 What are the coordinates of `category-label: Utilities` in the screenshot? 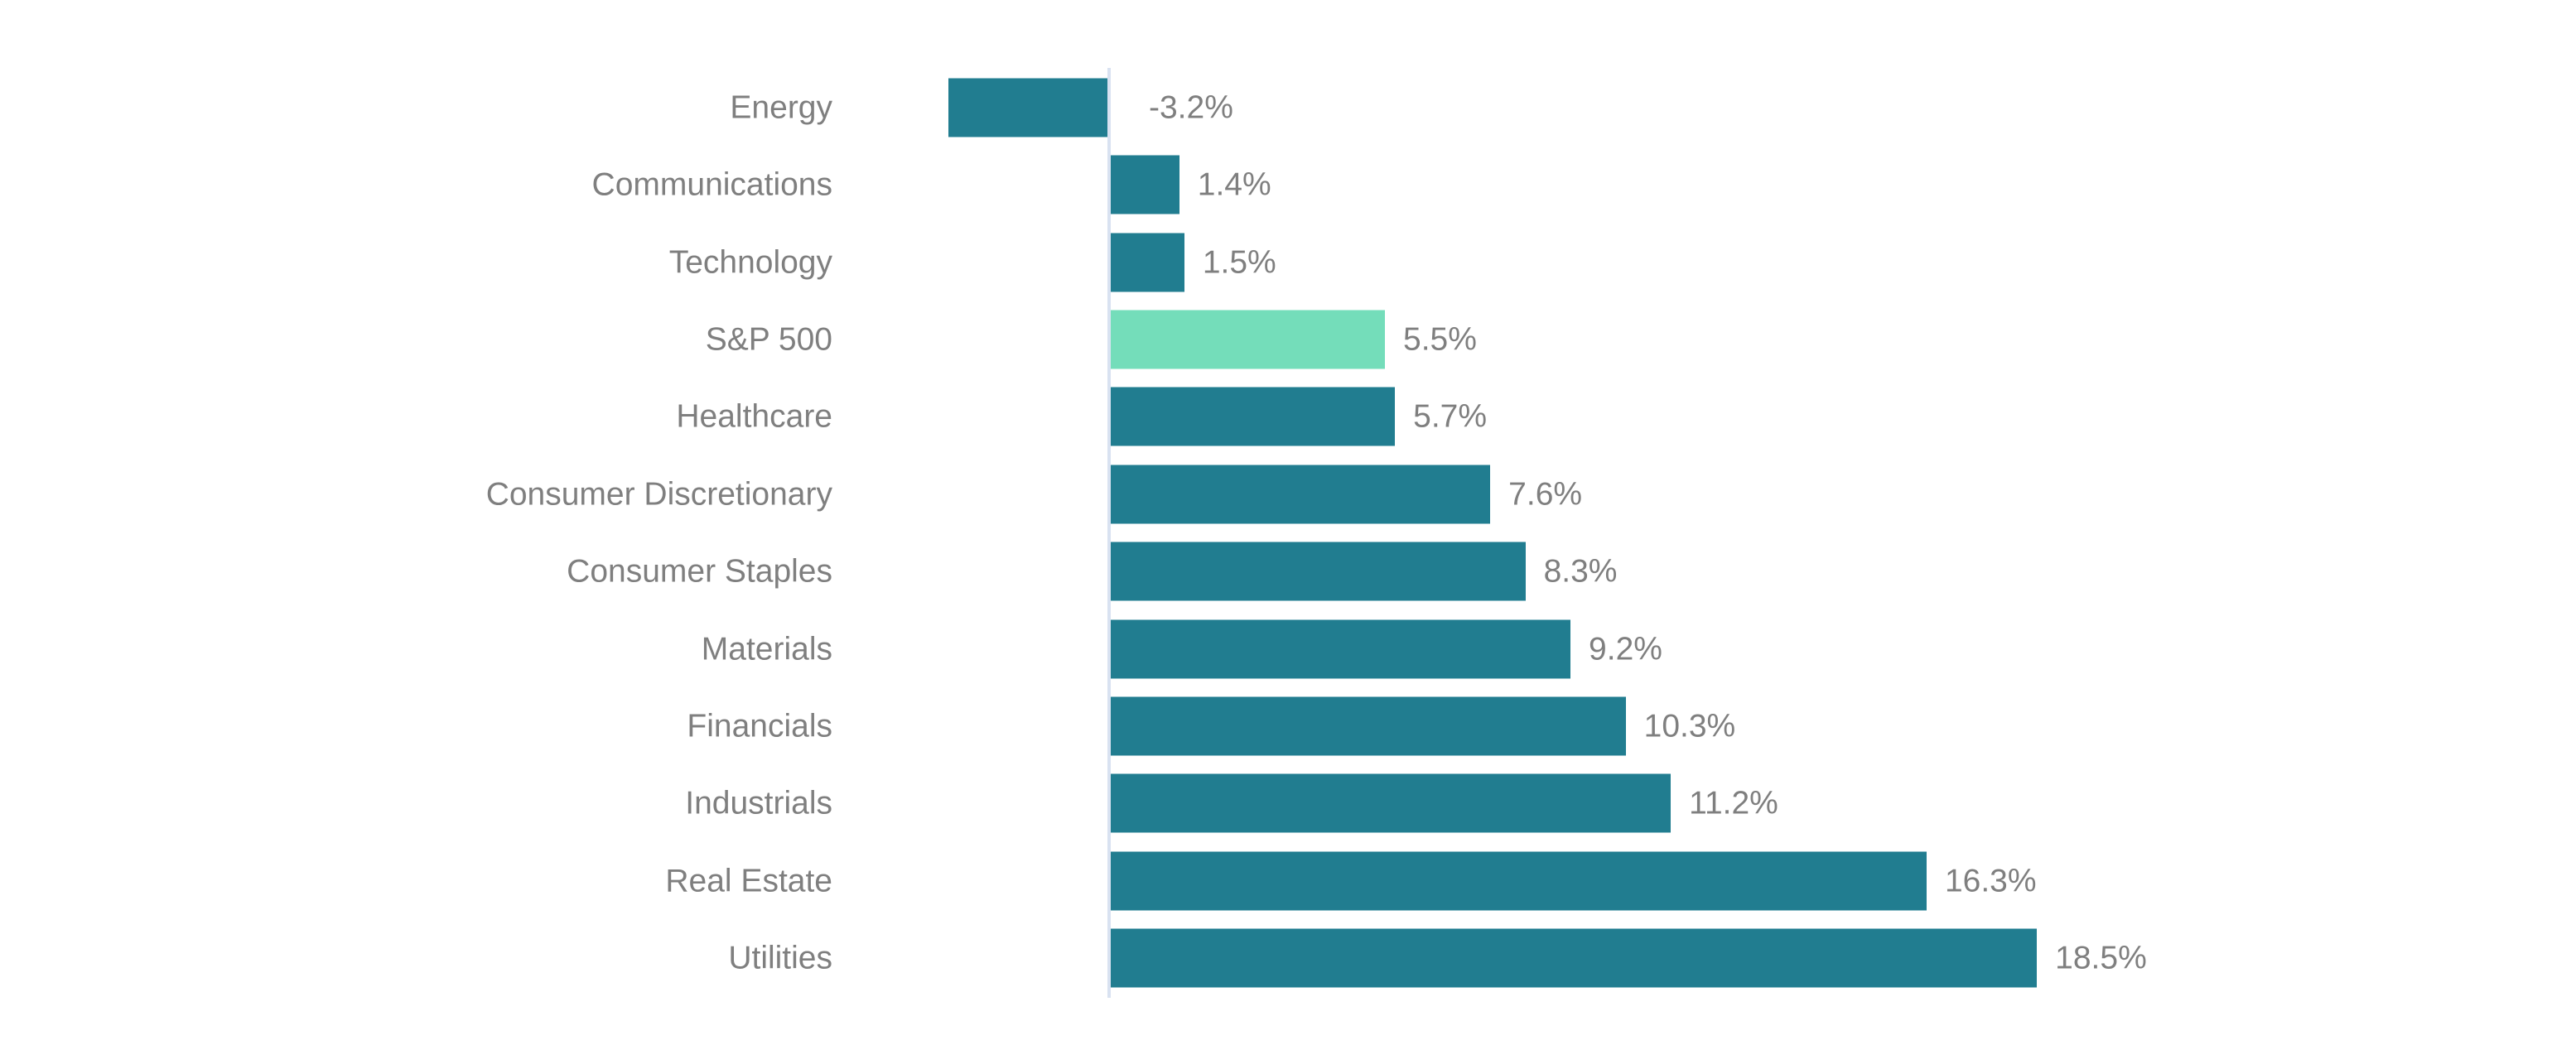 It's located at (780, 958).